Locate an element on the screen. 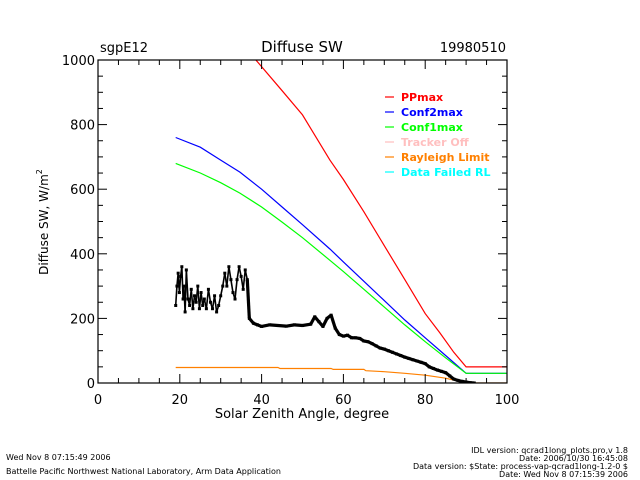  y-axis-label: Diffuse SW, W/m2 is located at coordinates (43, 222).